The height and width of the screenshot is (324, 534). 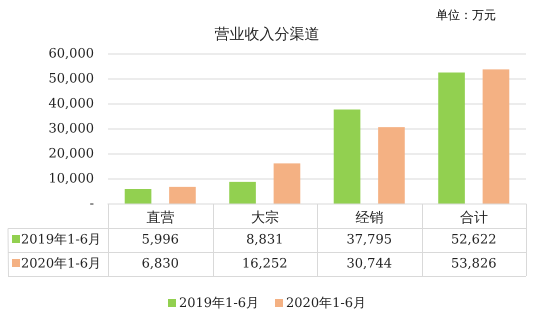 What do you see at coordinates (267, 33) in the screenshot?
I see `chart-title: 营业收入分渠道` at bounding box center [267, 33].